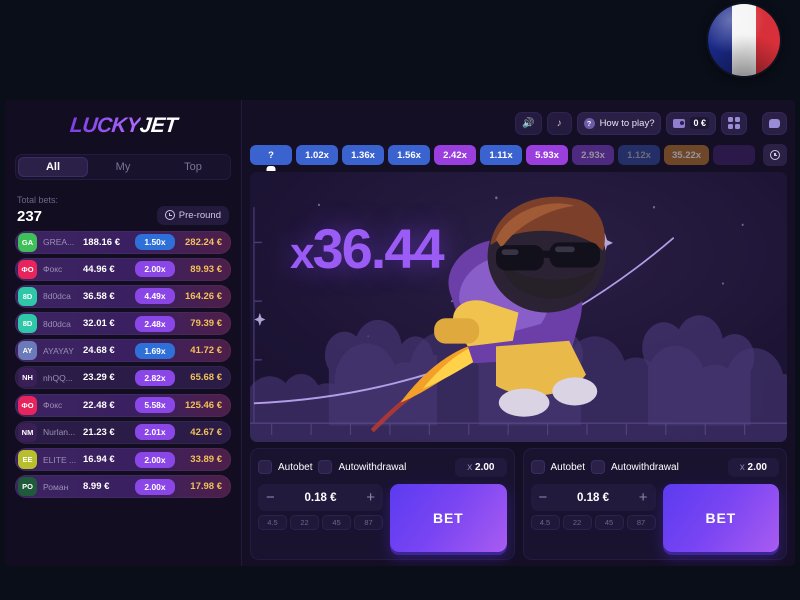 The height and width of the screenshot is (600, 800). Describe the element at coordinates (455, 155) in the screenshot. I see `history-chip: 2.42x` at that location.